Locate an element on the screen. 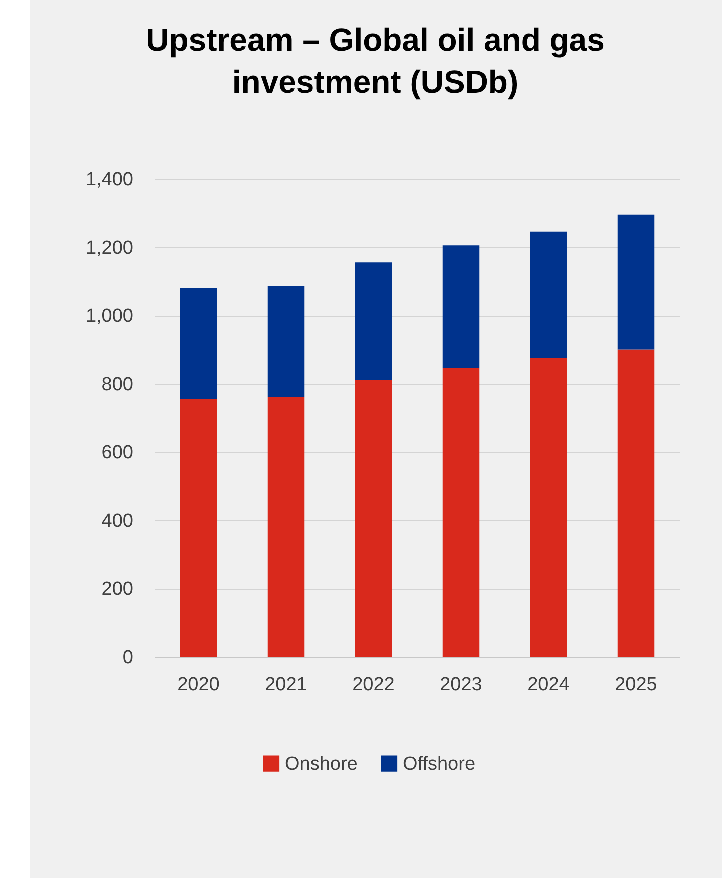  x-tick-label: 2022 is located at coordinates (373, 685).